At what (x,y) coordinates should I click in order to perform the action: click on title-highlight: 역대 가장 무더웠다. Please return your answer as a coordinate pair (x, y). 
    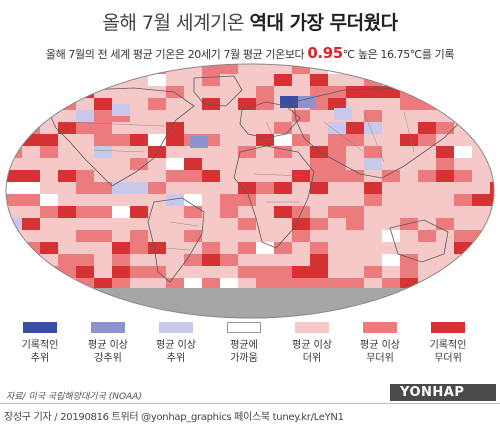
    Looking at the image, I should click on (324, 23).